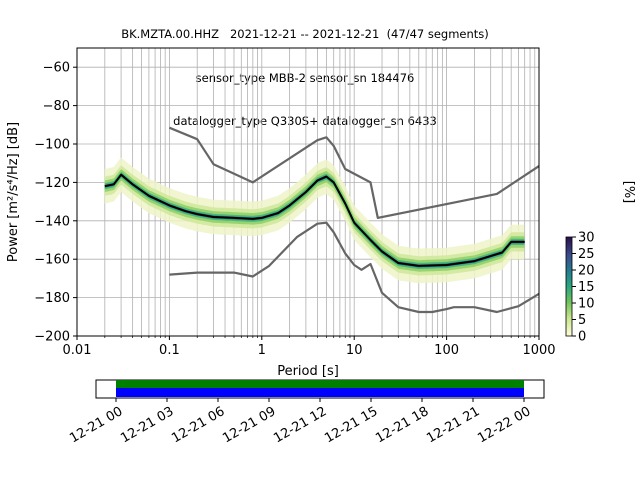  I want to click on x-tick-label: 1, so click(262, 350).